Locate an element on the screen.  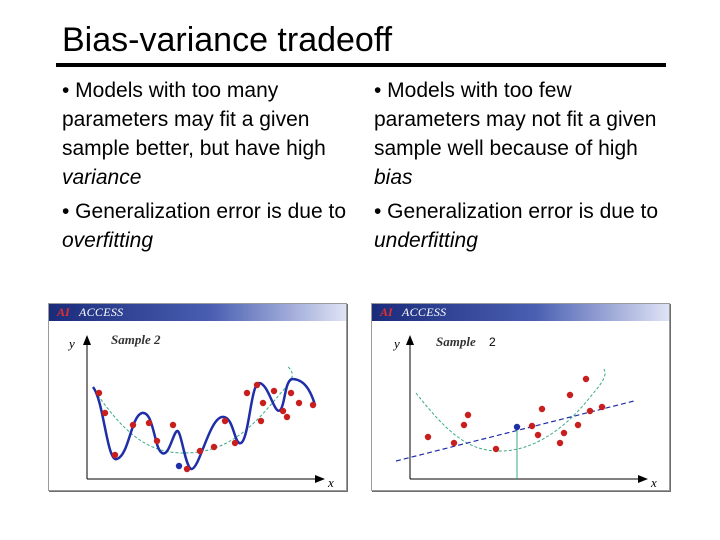
sample-number: 2 is located at coordinates (492, 342).